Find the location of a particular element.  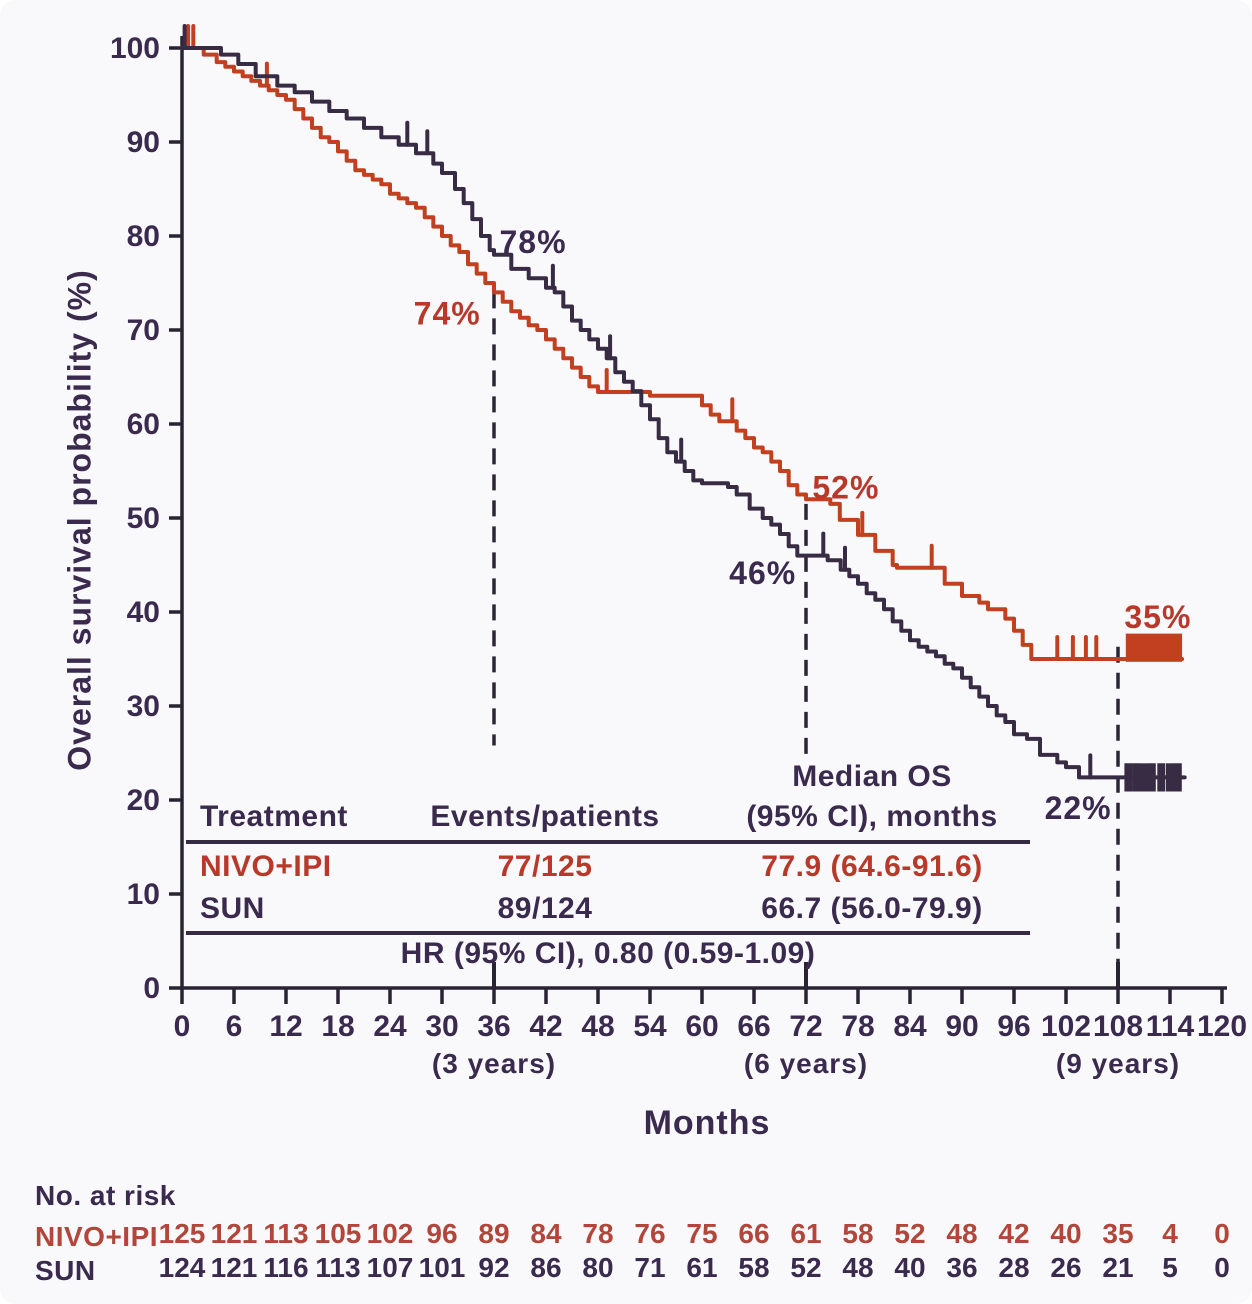

censor-block-NIVO+IPI is located at coordinates (1154, 647).